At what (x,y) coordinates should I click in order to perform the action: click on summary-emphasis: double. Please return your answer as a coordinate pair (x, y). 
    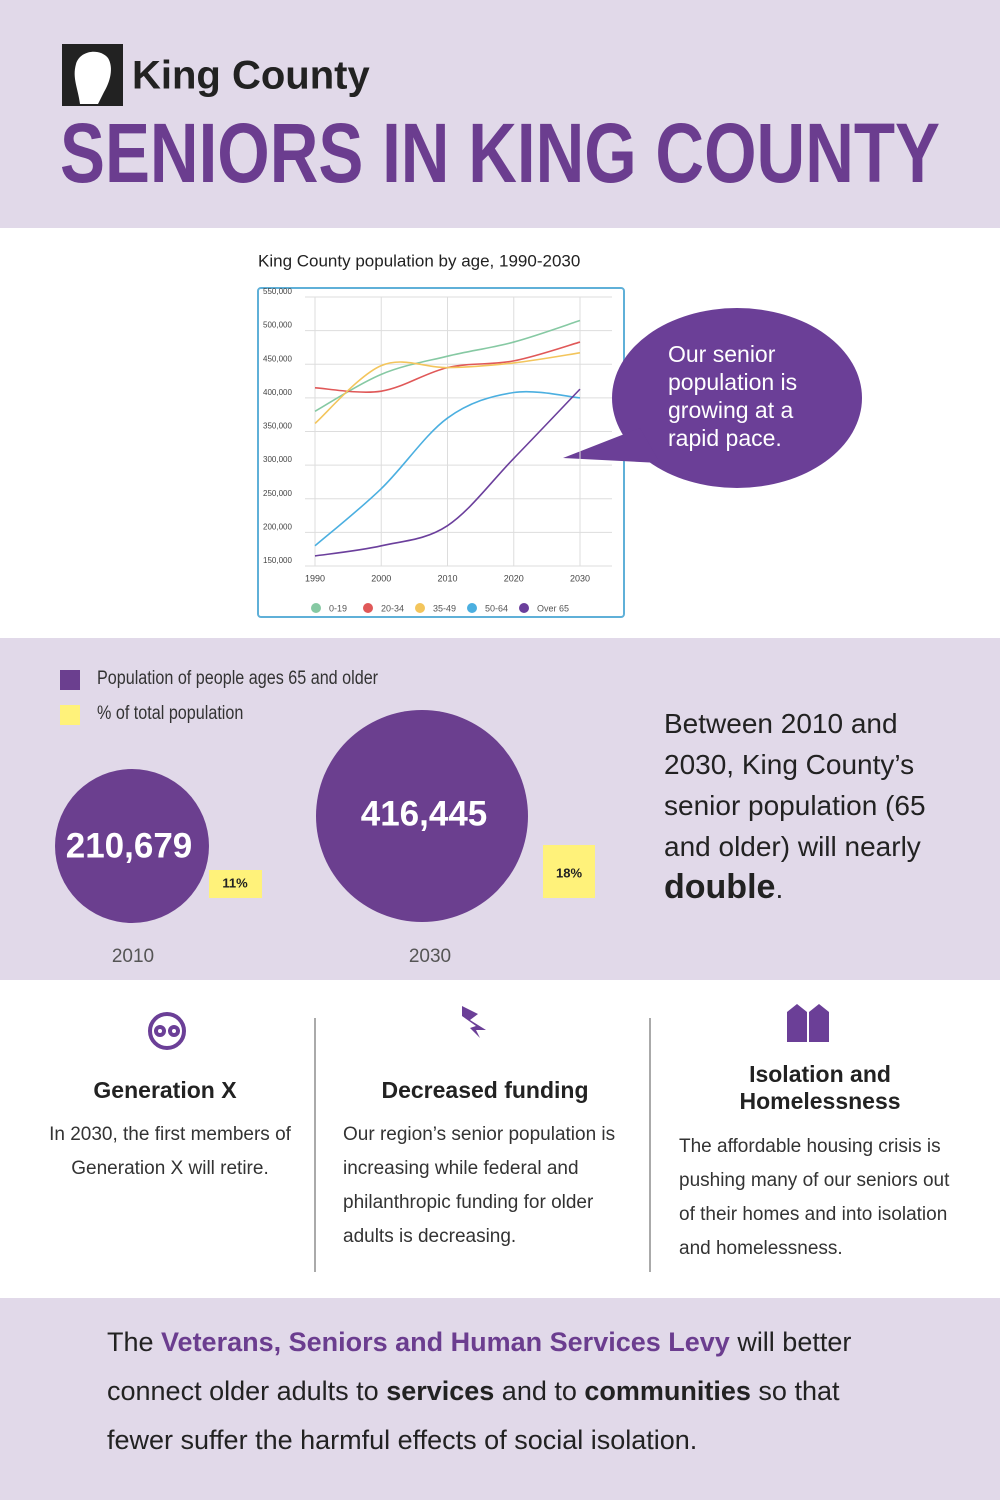
    Looking at the image, I should click on (720, 887).